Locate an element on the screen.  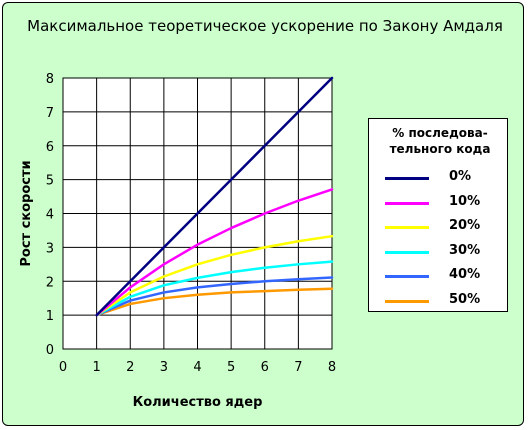
legend-label: 0% is located at coordinates (460, 176).